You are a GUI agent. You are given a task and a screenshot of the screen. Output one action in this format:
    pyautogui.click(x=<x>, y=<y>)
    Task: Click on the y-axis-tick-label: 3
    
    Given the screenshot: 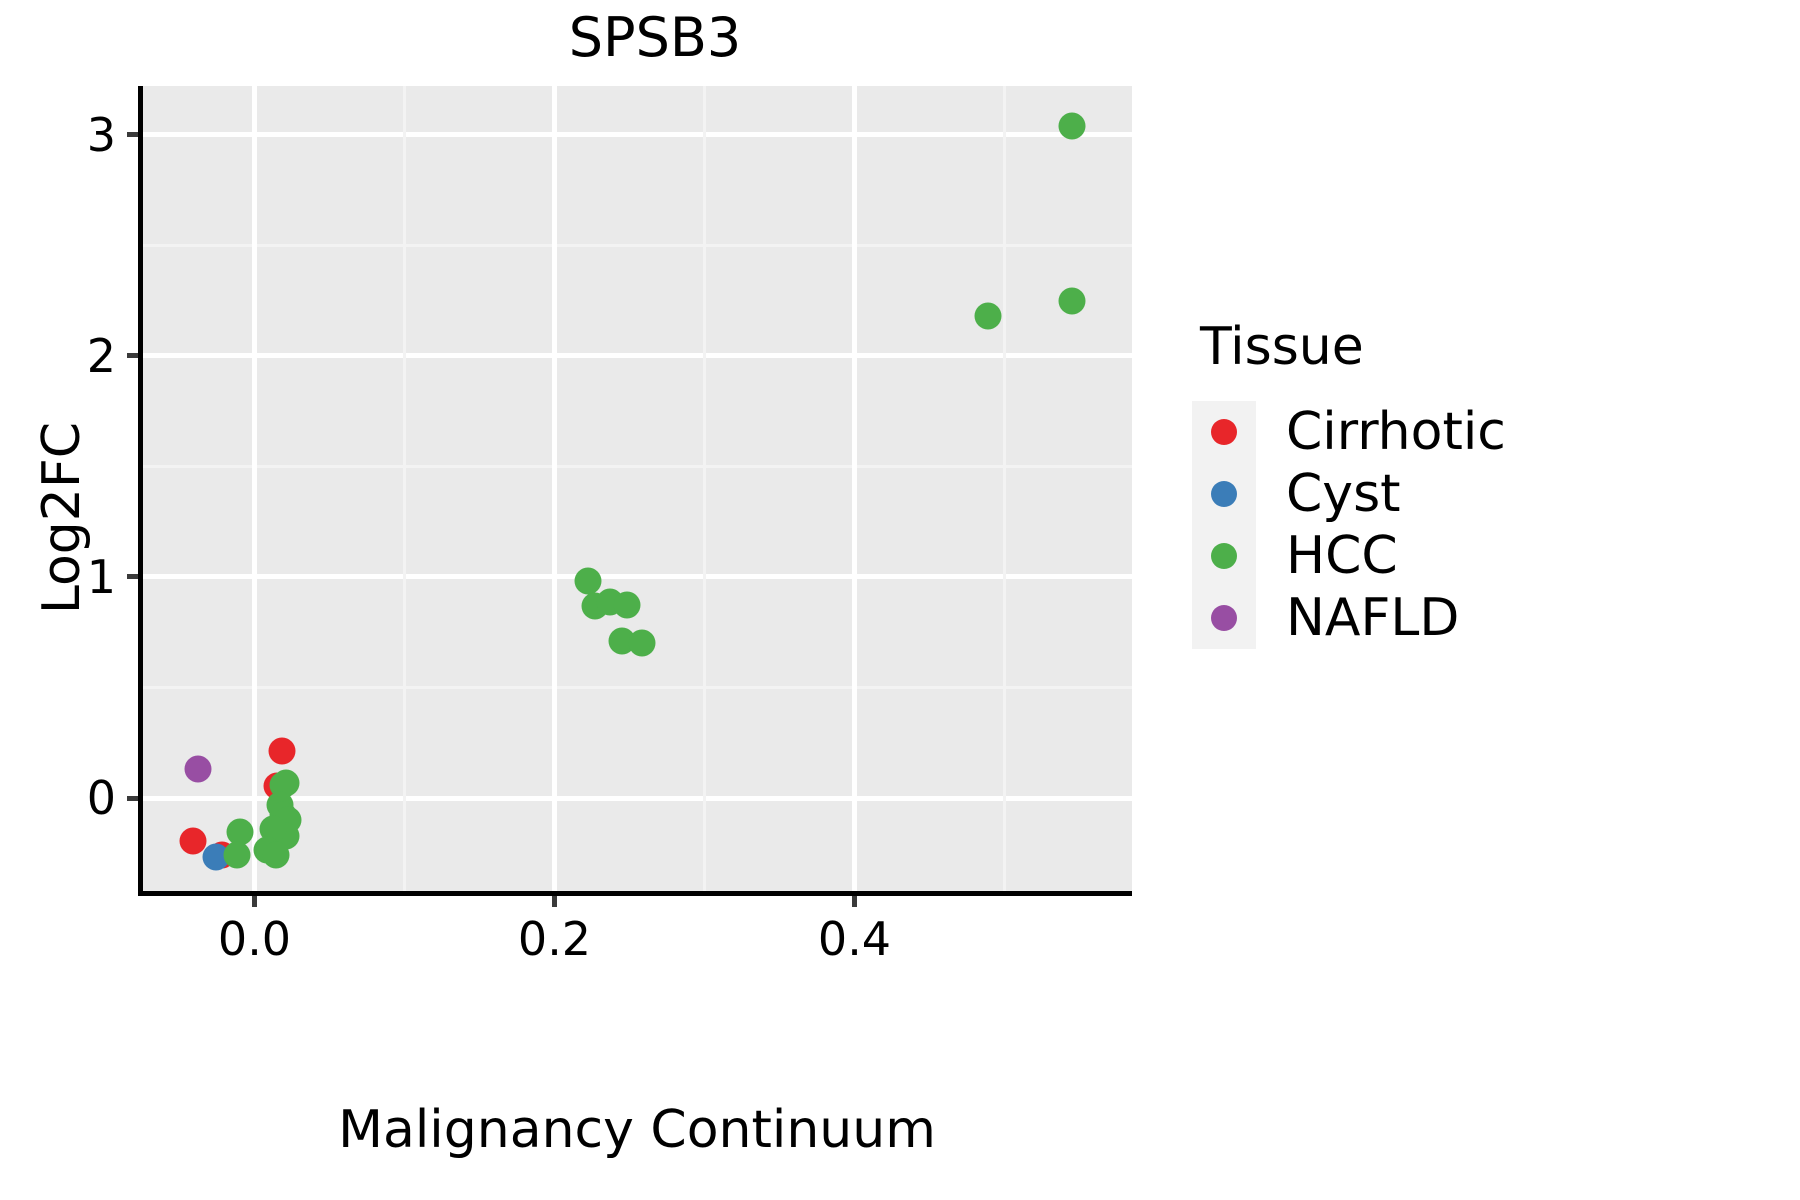 What is the action you would take?
    pyautogui.click(x=101, y=134)
    